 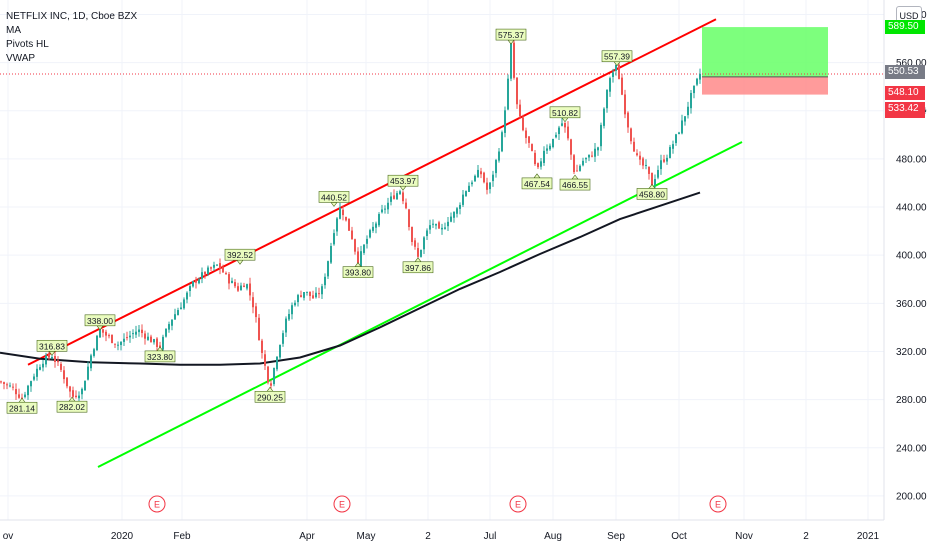 I want to click on indicator-pivots-hl: Pivots HL, so click(x=27, y=44).